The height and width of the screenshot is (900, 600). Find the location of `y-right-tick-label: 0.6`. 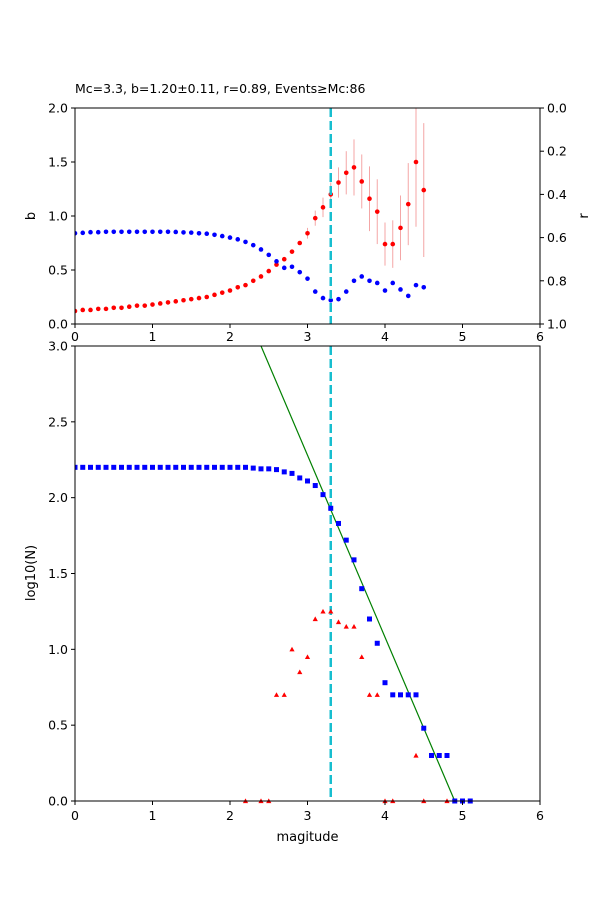

y-right-tick-label: 0.6 is located at coordinates (557, 237).